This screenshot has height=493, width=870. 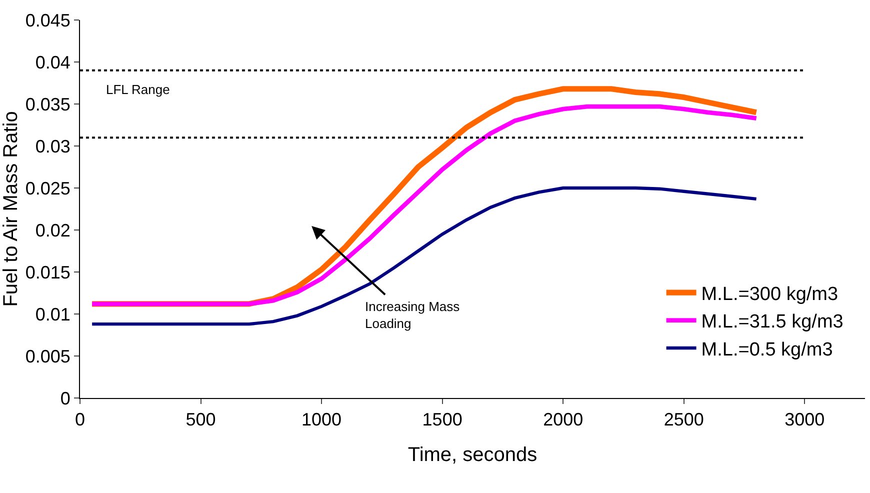 I want to click on y-tick-label: 0.035, so click(x=47, y=104).